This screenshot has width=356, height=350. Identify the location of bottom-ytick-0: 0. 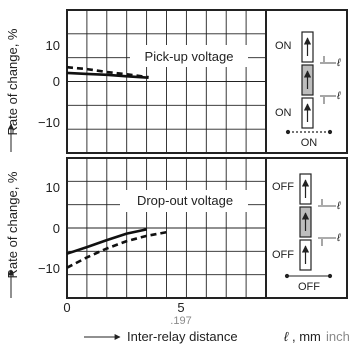
(56, 228).